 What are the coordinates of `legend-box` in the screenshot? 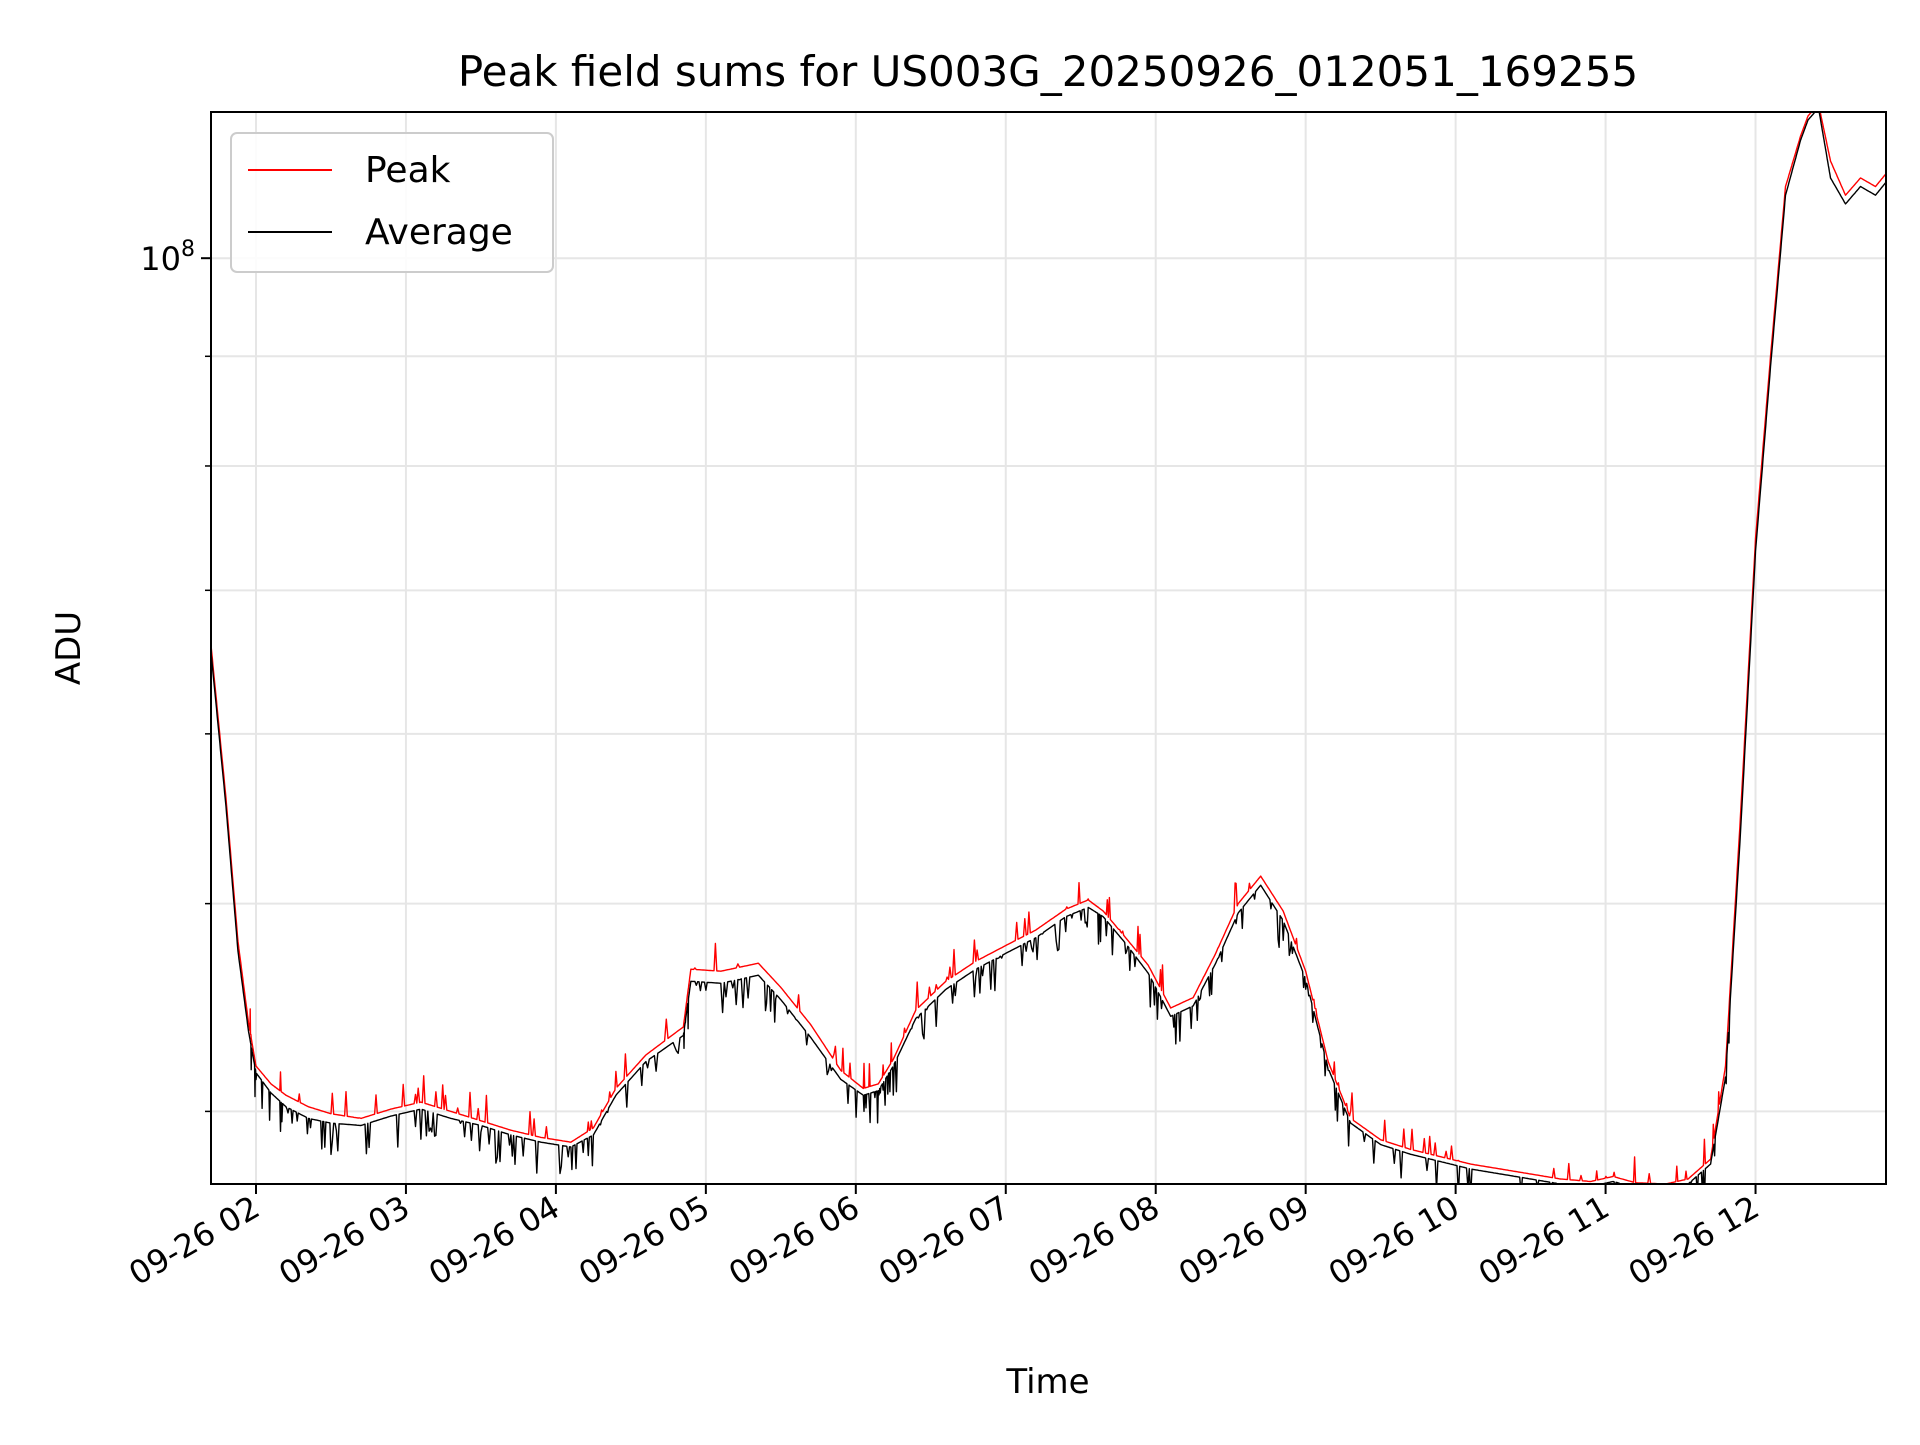 It's located at (392, 202).